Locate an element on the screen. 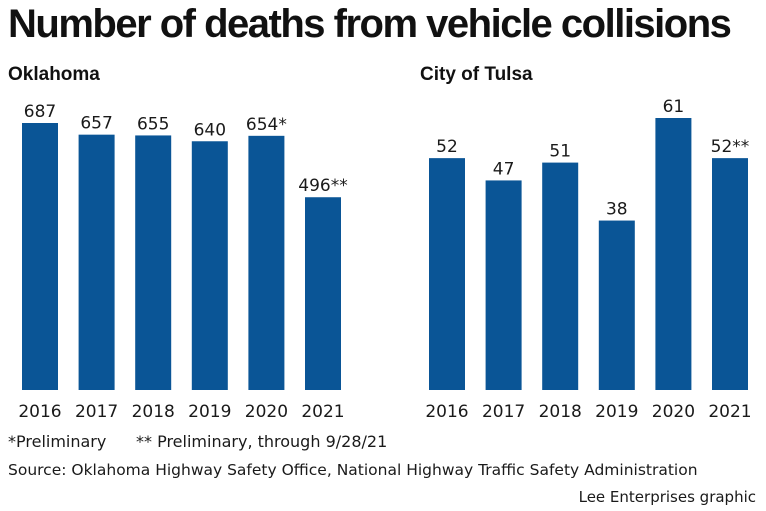  value-label-2018: 655 is located at coordinates (153, 124).